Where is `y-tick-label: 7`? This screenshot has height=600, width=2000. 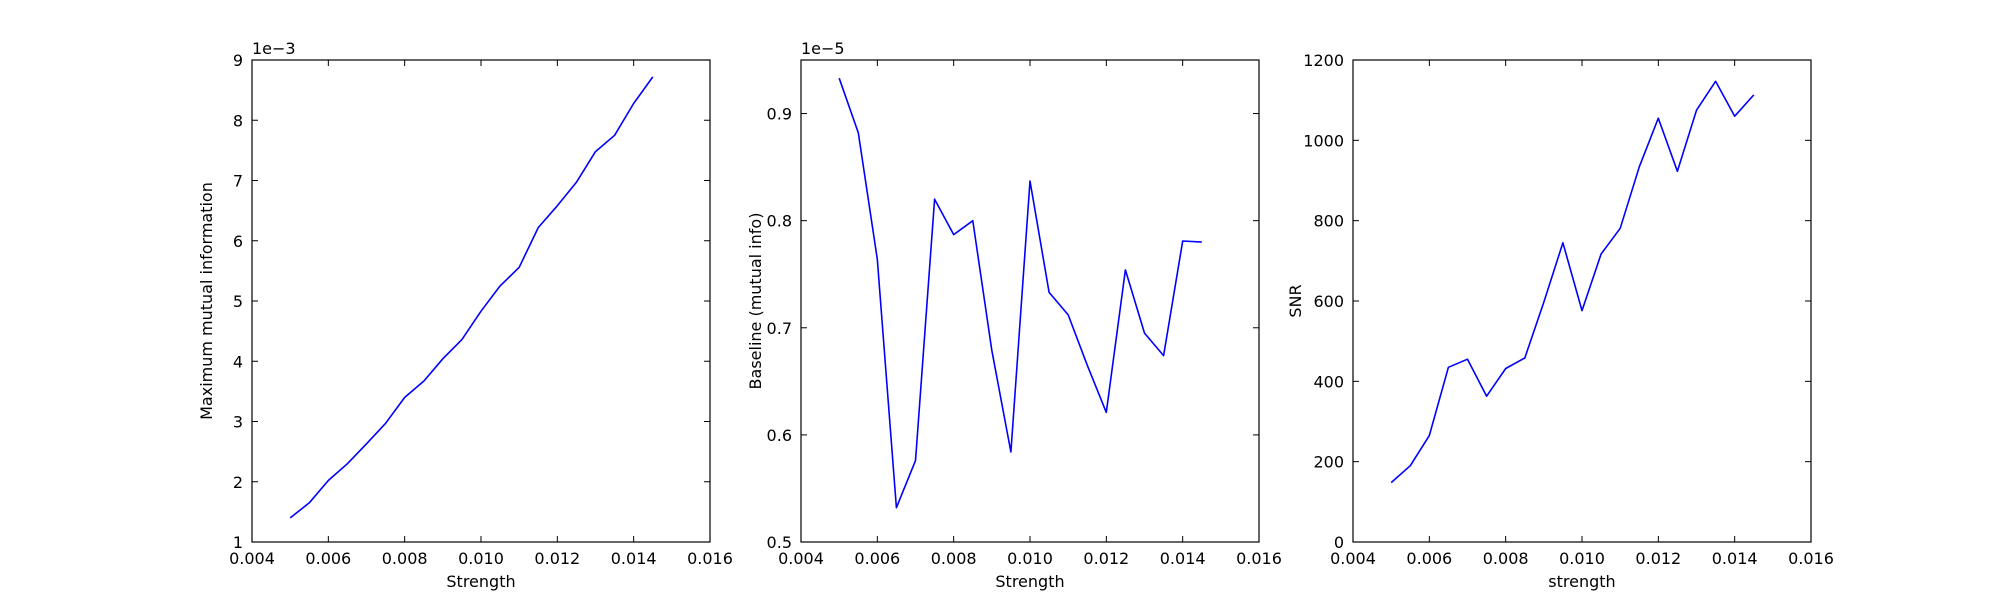 y-tick-label: 7 is located at coordinates (238, 181).